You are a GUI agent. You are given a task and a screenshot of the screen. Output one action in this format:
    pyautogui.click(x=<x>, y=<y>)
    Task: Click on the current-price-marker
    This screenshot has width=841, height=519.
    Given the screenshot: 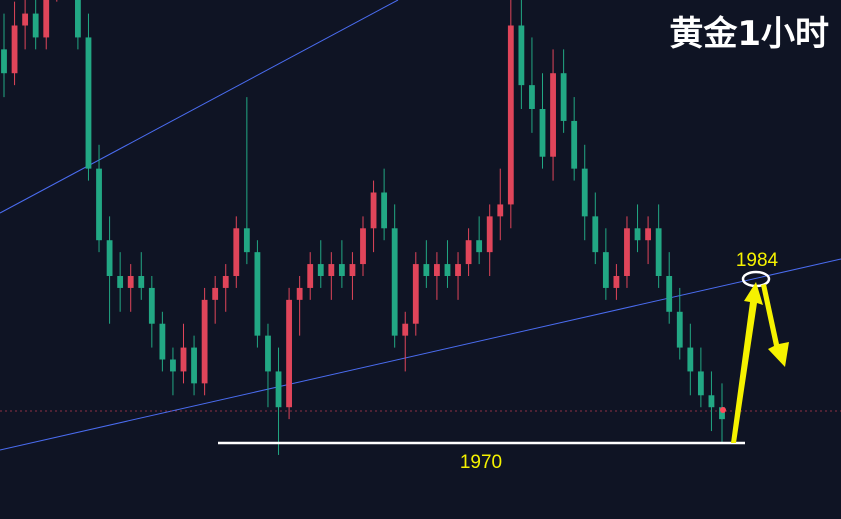 What is the action you would take?
    pyautogui.click(x=723, y=410)
    